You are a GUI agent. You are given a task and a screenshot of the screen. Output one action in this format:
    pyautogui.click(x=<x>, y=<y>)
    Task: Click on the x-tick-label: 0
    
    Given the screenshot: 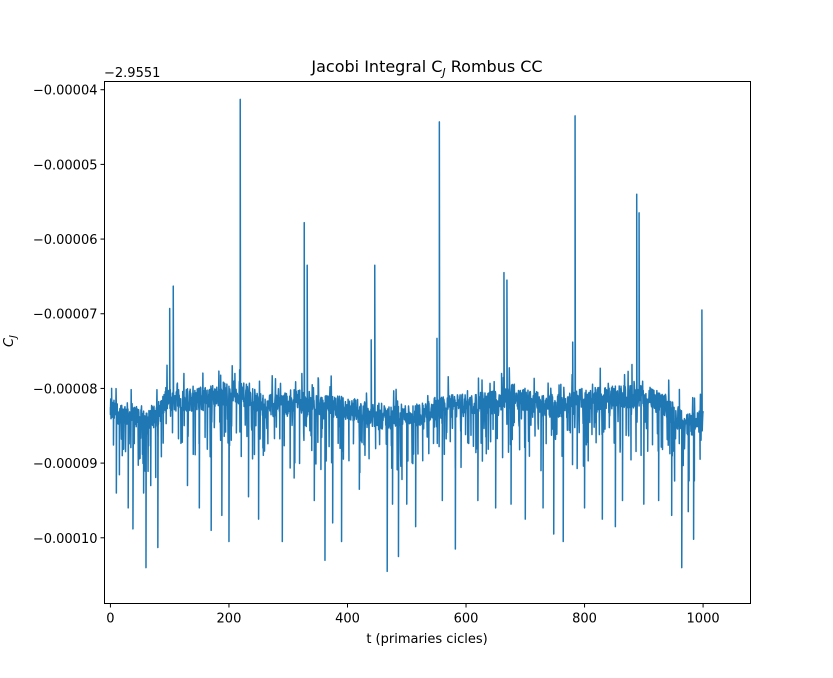 What is the action you would take?
    pyautogui.click(x=110, y=619)
    